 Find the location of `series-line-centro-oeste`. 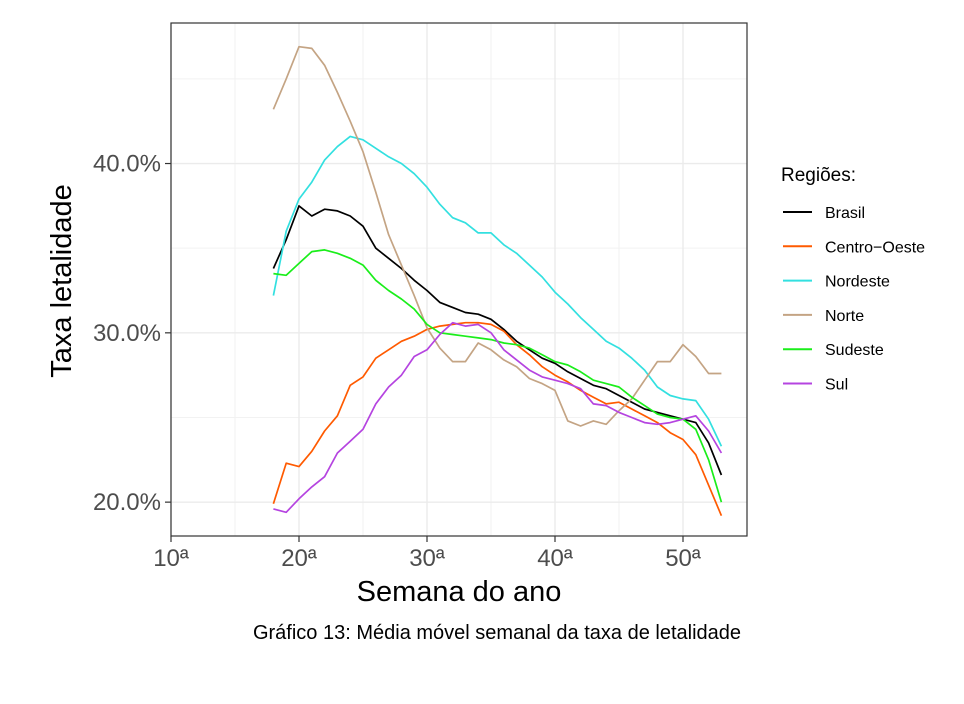

series-line-centro-oeste is located at coordinates (497, 419).